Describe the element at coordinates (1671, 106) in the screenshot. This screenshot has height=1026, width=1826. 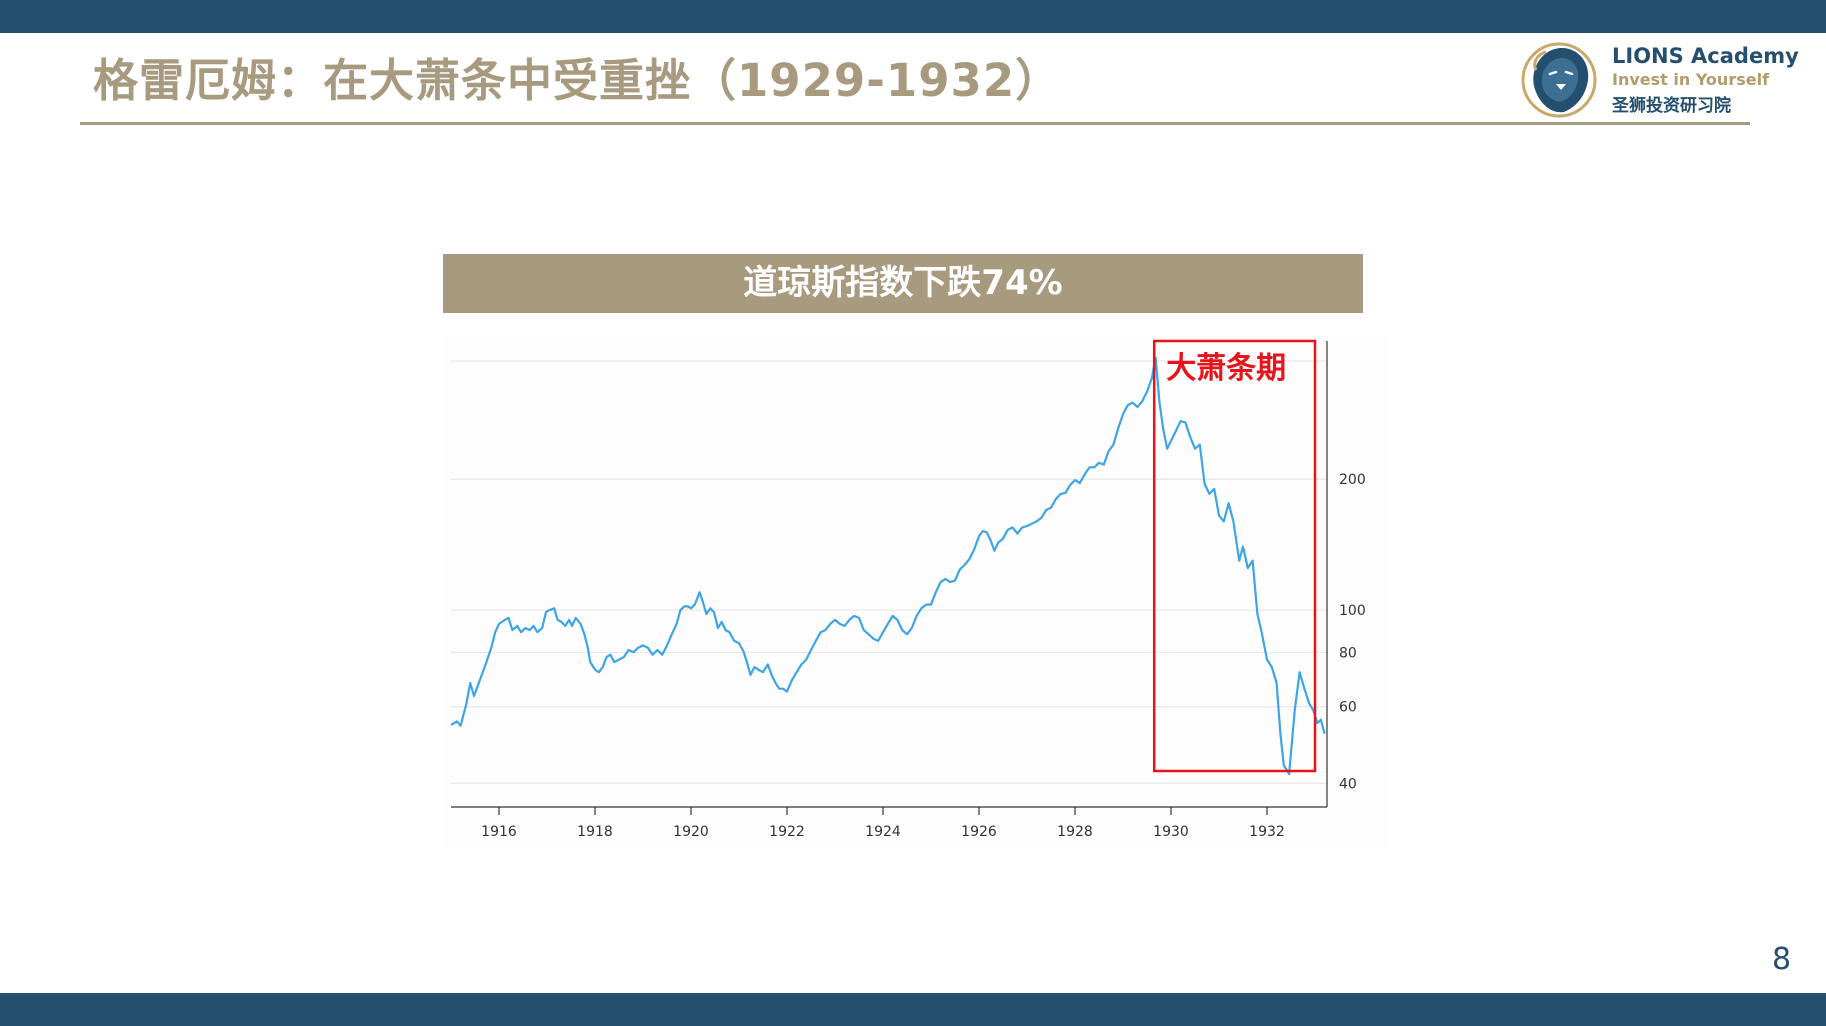
I see `logo-chinese-name: 圣狮投资研习院` at that location.